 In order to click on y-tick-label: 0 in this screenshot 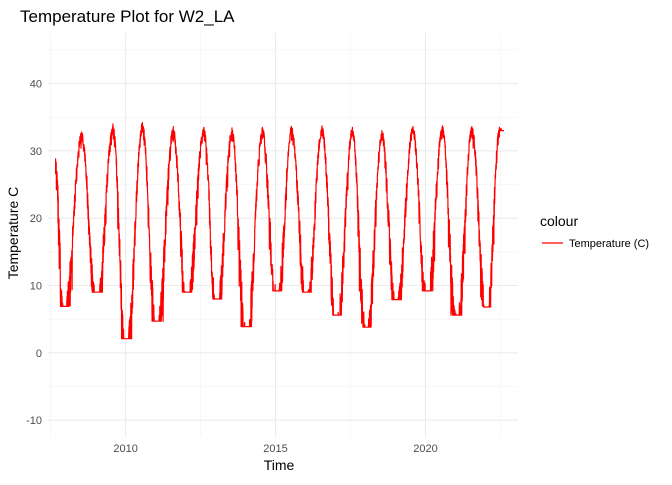, I will do `click(39, 354)`.